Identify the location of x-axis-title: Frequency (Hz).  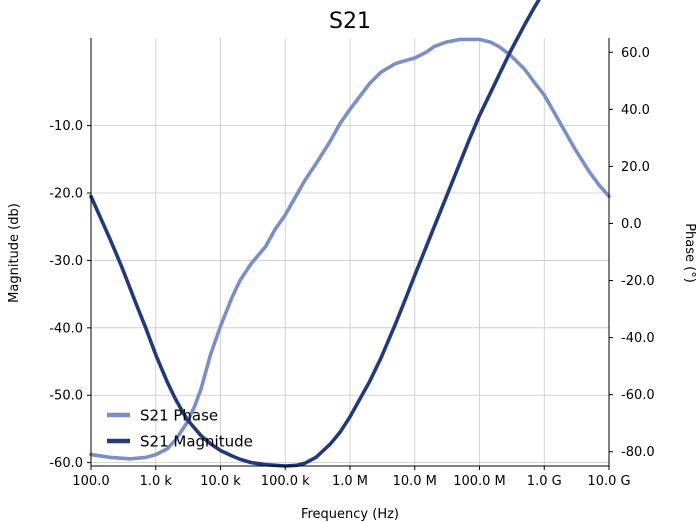
(350, 514).